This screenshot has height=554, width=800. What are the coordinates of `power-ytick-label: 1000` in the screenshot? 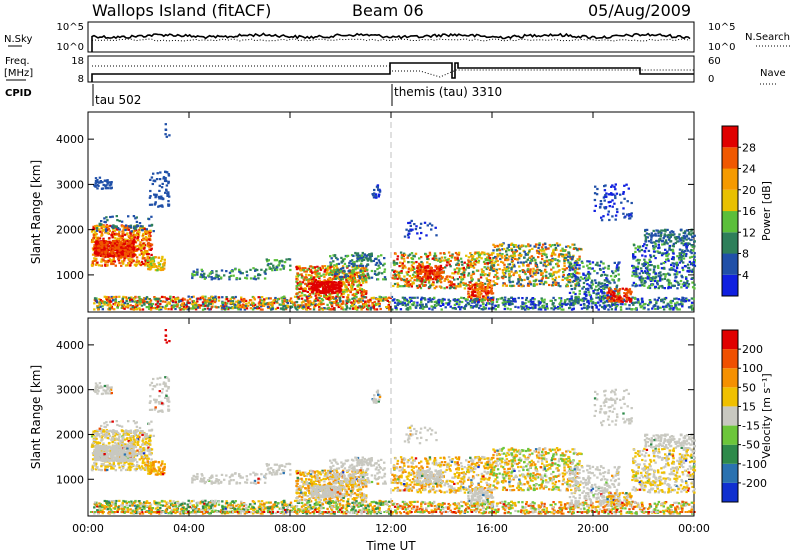 It's located at (70, 275).